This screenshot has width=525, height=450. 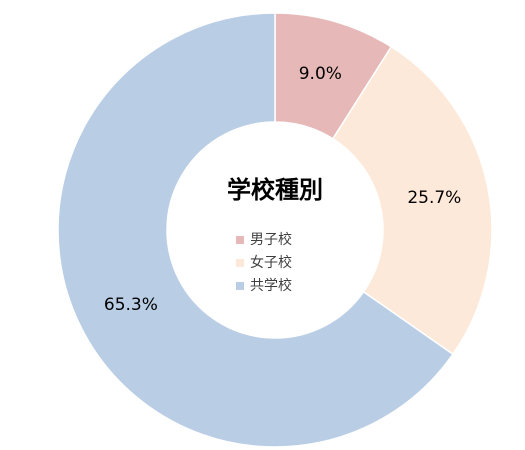 I want to click on data-label: 65.3%, so click(x=131, y=305).